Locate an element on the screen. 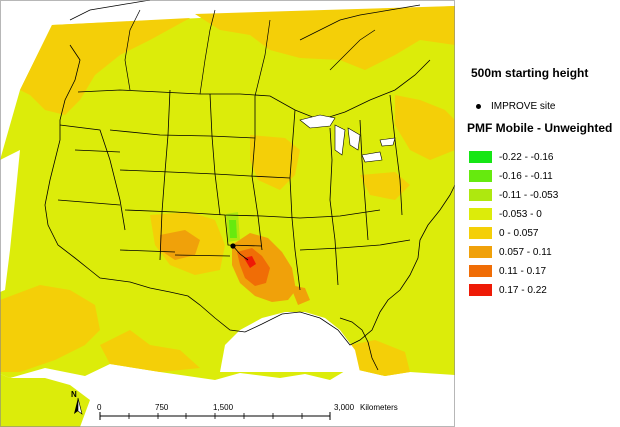  great-lakes is located at coordinates (347, 138).